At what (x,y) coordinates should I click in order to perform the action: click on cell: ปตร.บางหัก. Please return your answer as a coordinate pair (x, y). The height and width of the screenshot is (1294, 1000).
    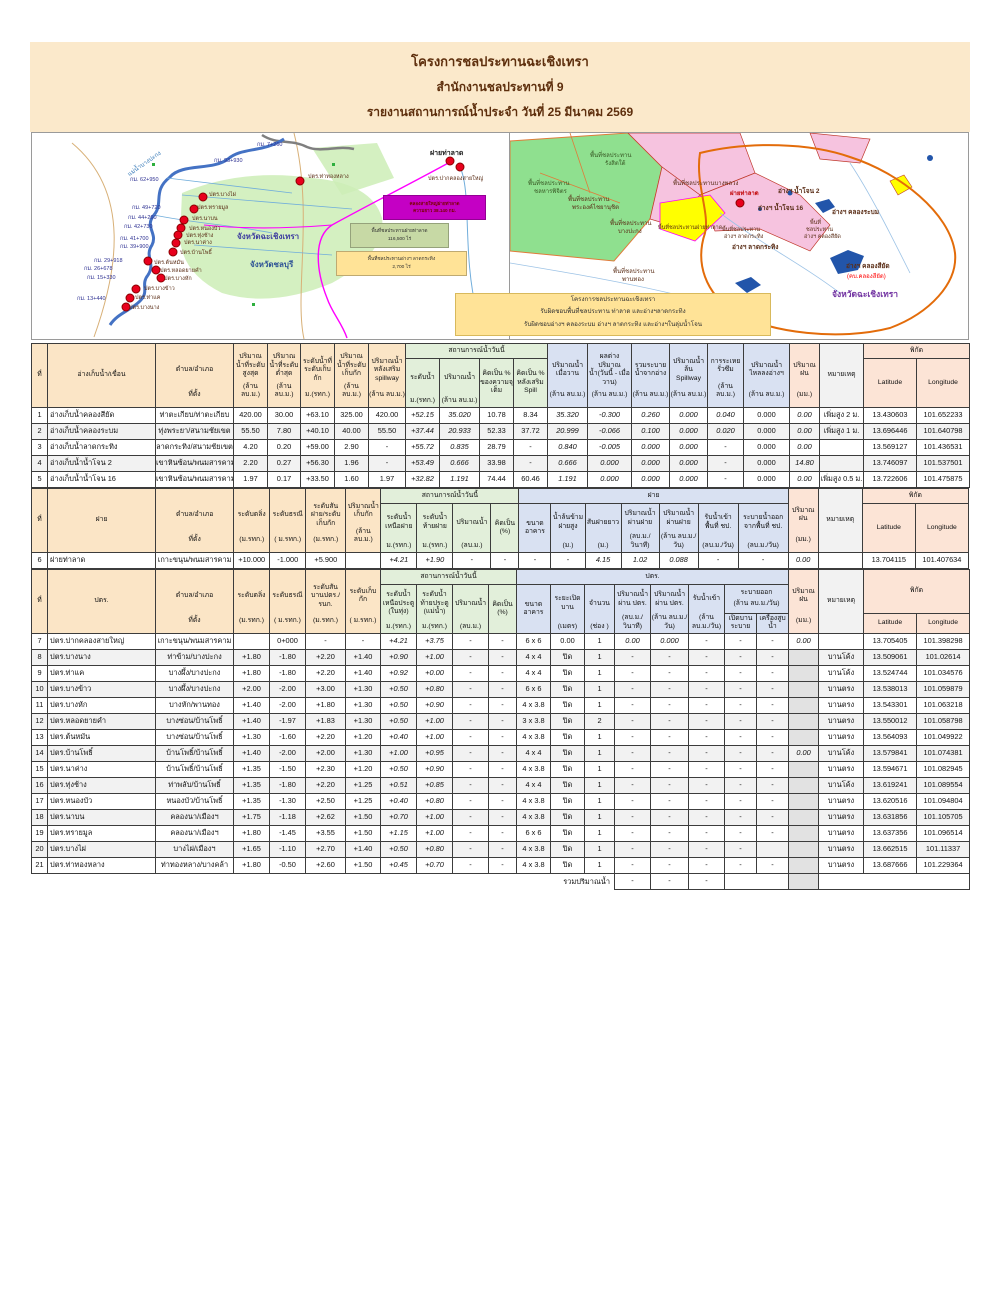
    Looking at the image, I should click on (101, 705).